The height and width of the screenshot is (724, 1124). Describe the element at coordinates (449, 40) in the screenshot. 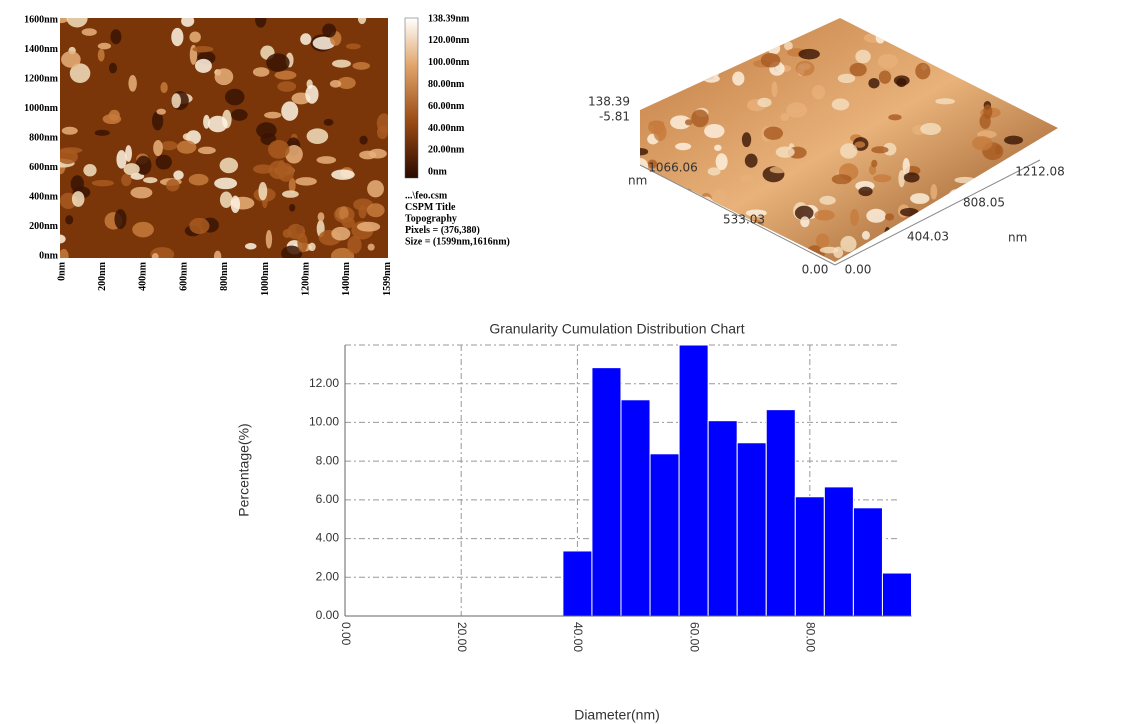

I see `colorbar-label: 120.00nm` at that location.